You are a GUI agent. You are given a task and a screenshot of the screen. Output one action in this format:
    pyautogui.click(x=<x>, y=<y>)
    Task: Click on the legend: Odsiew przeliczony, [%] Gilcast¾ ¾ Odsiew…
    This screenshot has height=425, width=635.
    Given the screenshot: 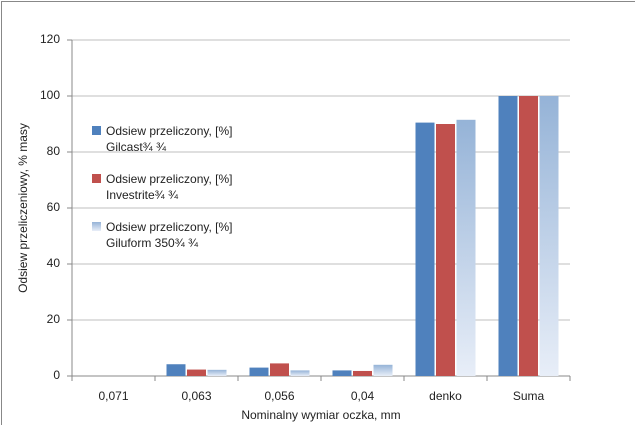 What is the action you would take?
    pyautogui.click(x=177, y=195)
    